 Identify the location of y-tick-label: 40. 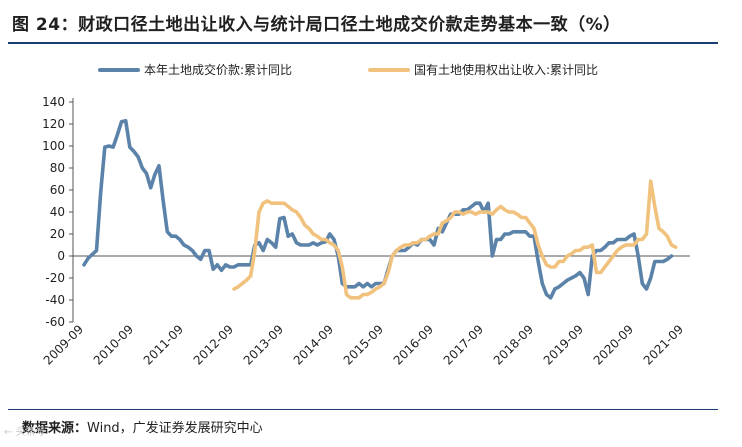
(57, 212).